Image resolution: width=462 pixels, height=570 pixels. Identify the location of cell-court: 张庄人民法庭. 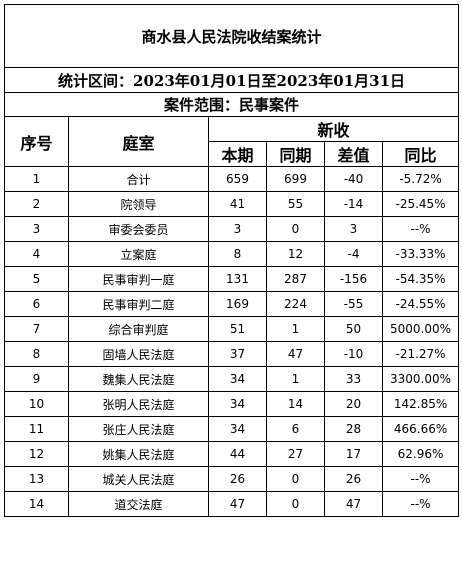
(138, 429).